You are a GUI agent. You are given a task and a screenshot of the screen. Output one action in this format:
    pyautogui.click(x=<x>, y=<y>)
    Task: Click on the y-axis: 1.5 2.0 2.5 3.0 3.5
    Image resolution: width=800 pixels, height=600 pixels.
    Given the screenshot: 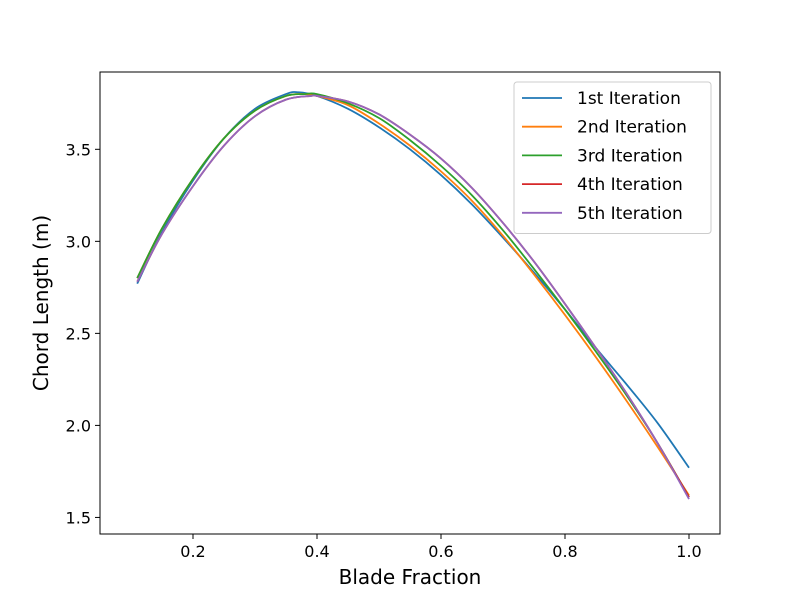 What is the action you would take?
    pyautogui.click(x=83, y=333)
    